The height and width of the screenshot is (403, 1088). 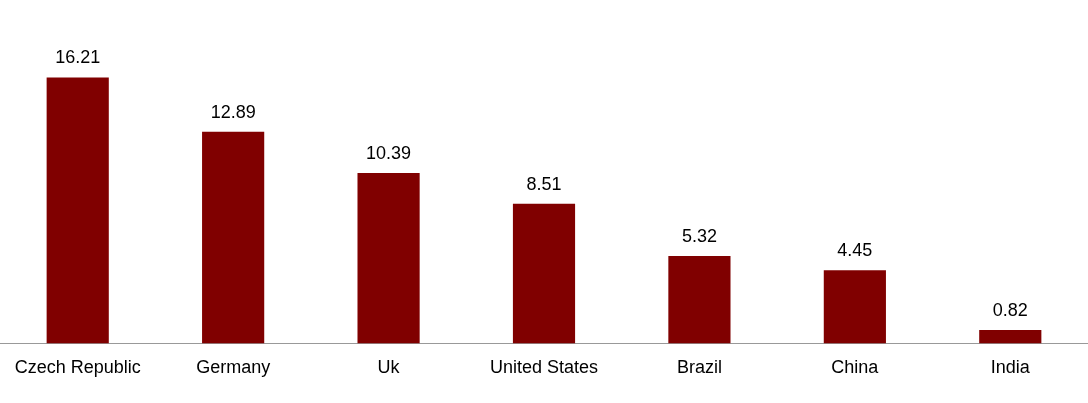 What do you see at coordinates (233, 367) in the screenshot?
I see `x-tick-label: Germany` at bounding box center [233, 367].